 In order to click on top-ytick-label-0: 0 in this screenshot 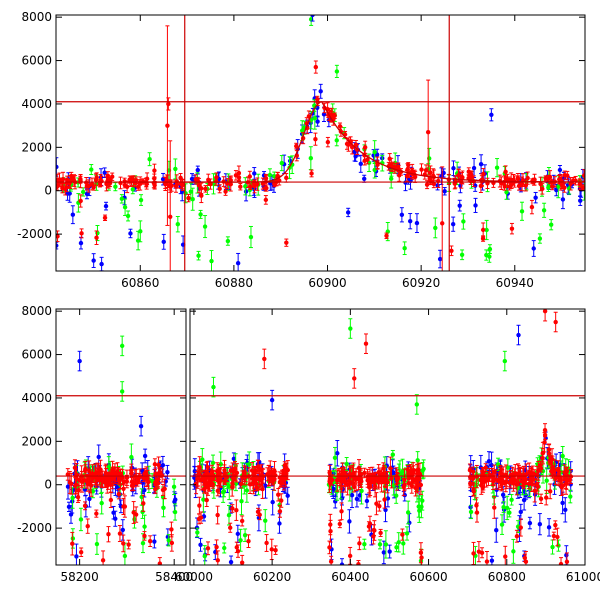, I will do `click(48, 191)`.